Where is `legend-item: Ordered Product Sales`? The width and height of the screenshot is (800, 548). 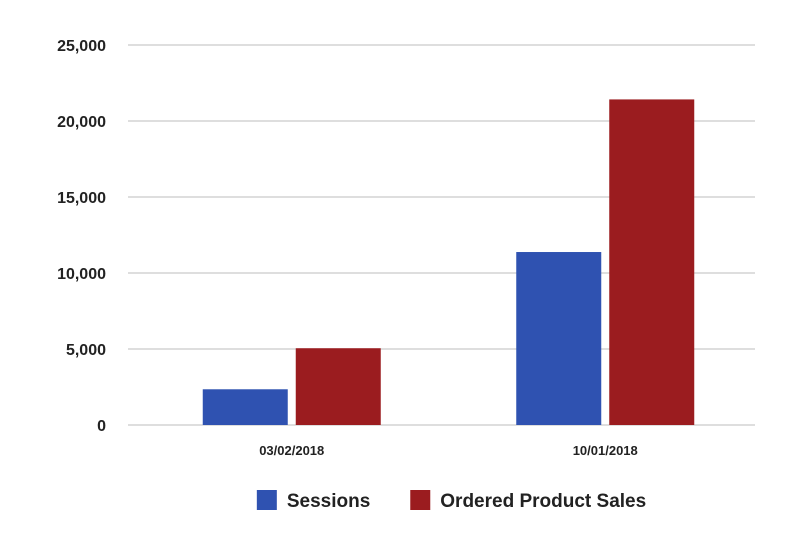
legend-item: Ordered Product Sales is located at coordinates (528, 501).